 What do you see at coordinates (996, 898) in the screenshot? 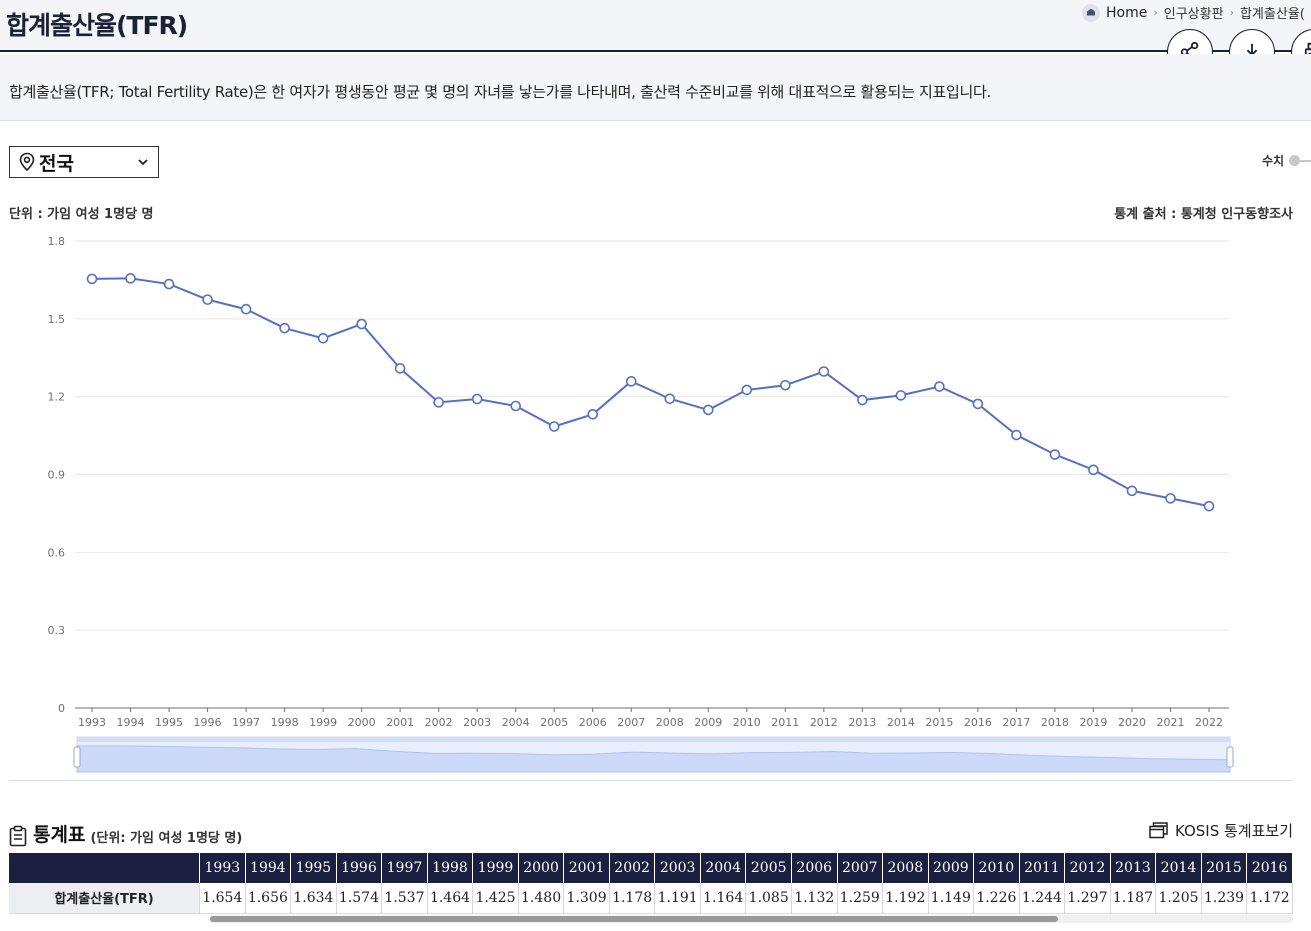
I see `table-value-cell: 1.226` at bounding box center [996, 898].